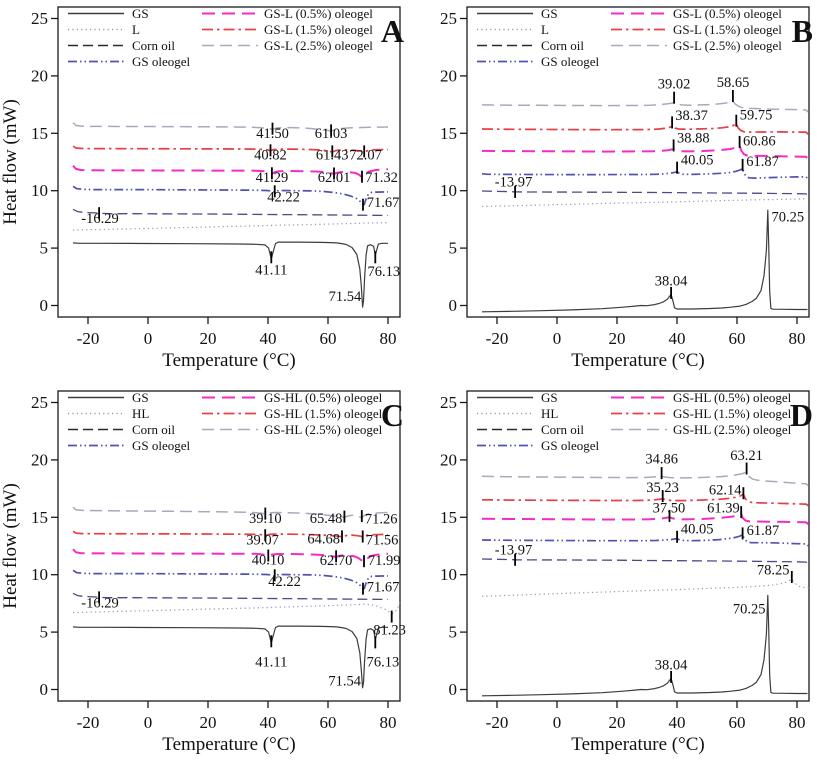 Image resolution: width=817 pixels, height=768 pixels. I want to click on legend-label: GS-L (0.5%) oleogel, so click(727, 13).